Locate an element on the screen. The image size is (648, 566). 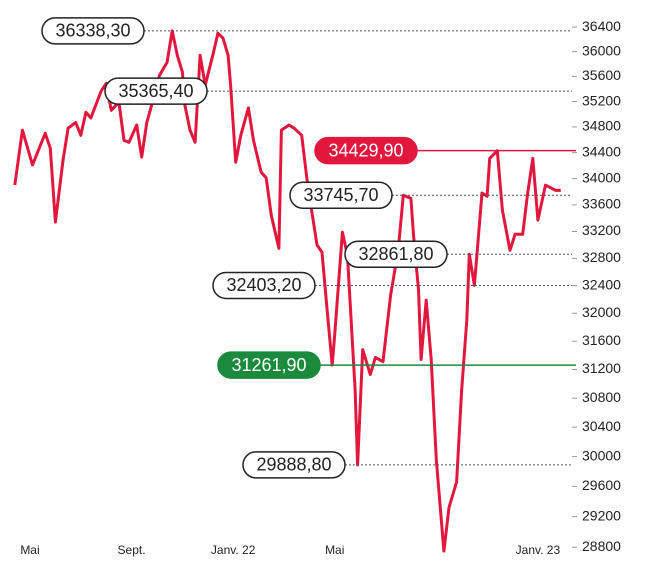
y-tick-label: 32000 is located at coordinates (601, 312).